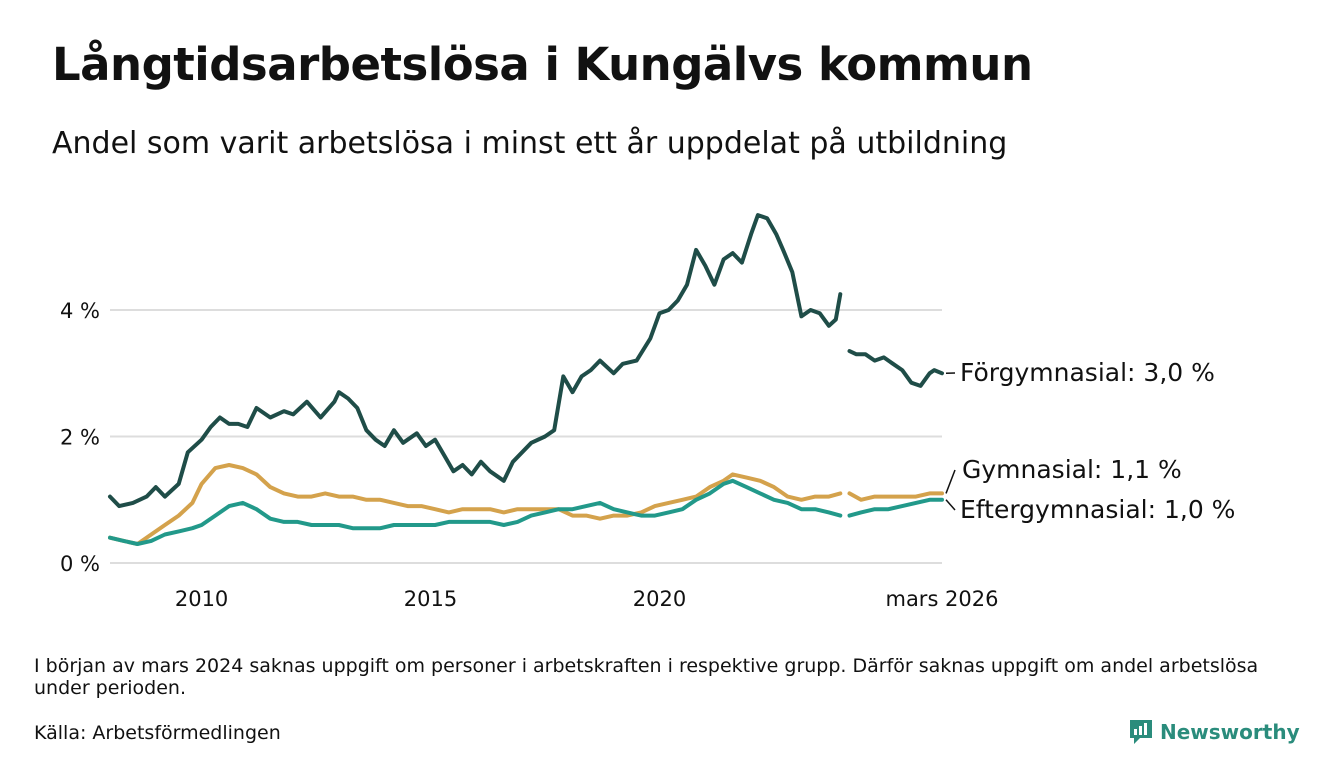 This screenshot has width=1340, height=780. Describe the element at coordinates (895, 368) in the screenshot. I see `series-line-förgymnasial-after-gap` at that location.